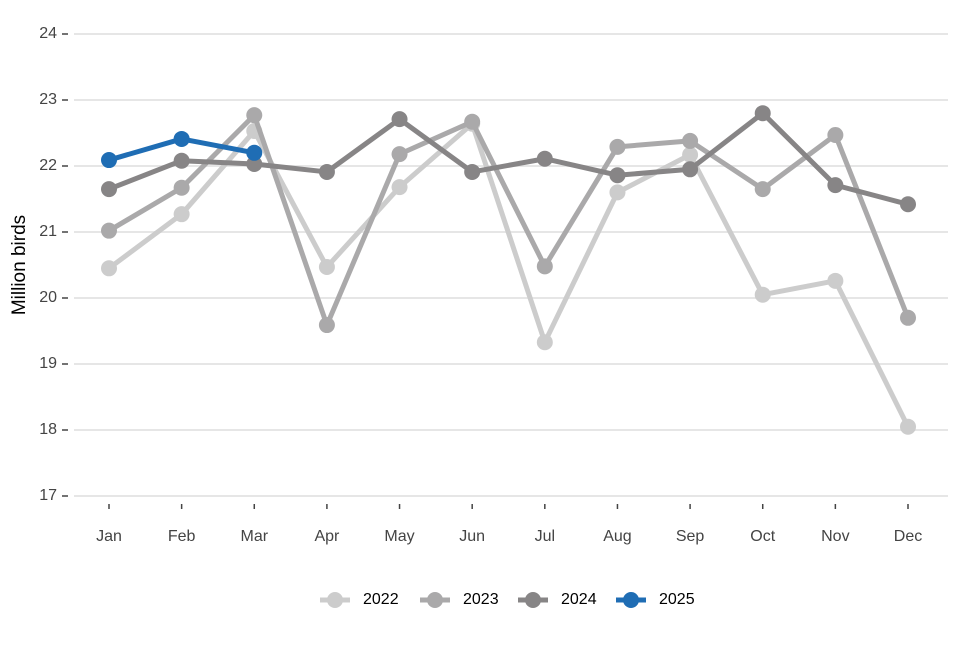 This screenshot has height=645, width=960. I want to click on x-tick-label: Feb, so click(182, 536).